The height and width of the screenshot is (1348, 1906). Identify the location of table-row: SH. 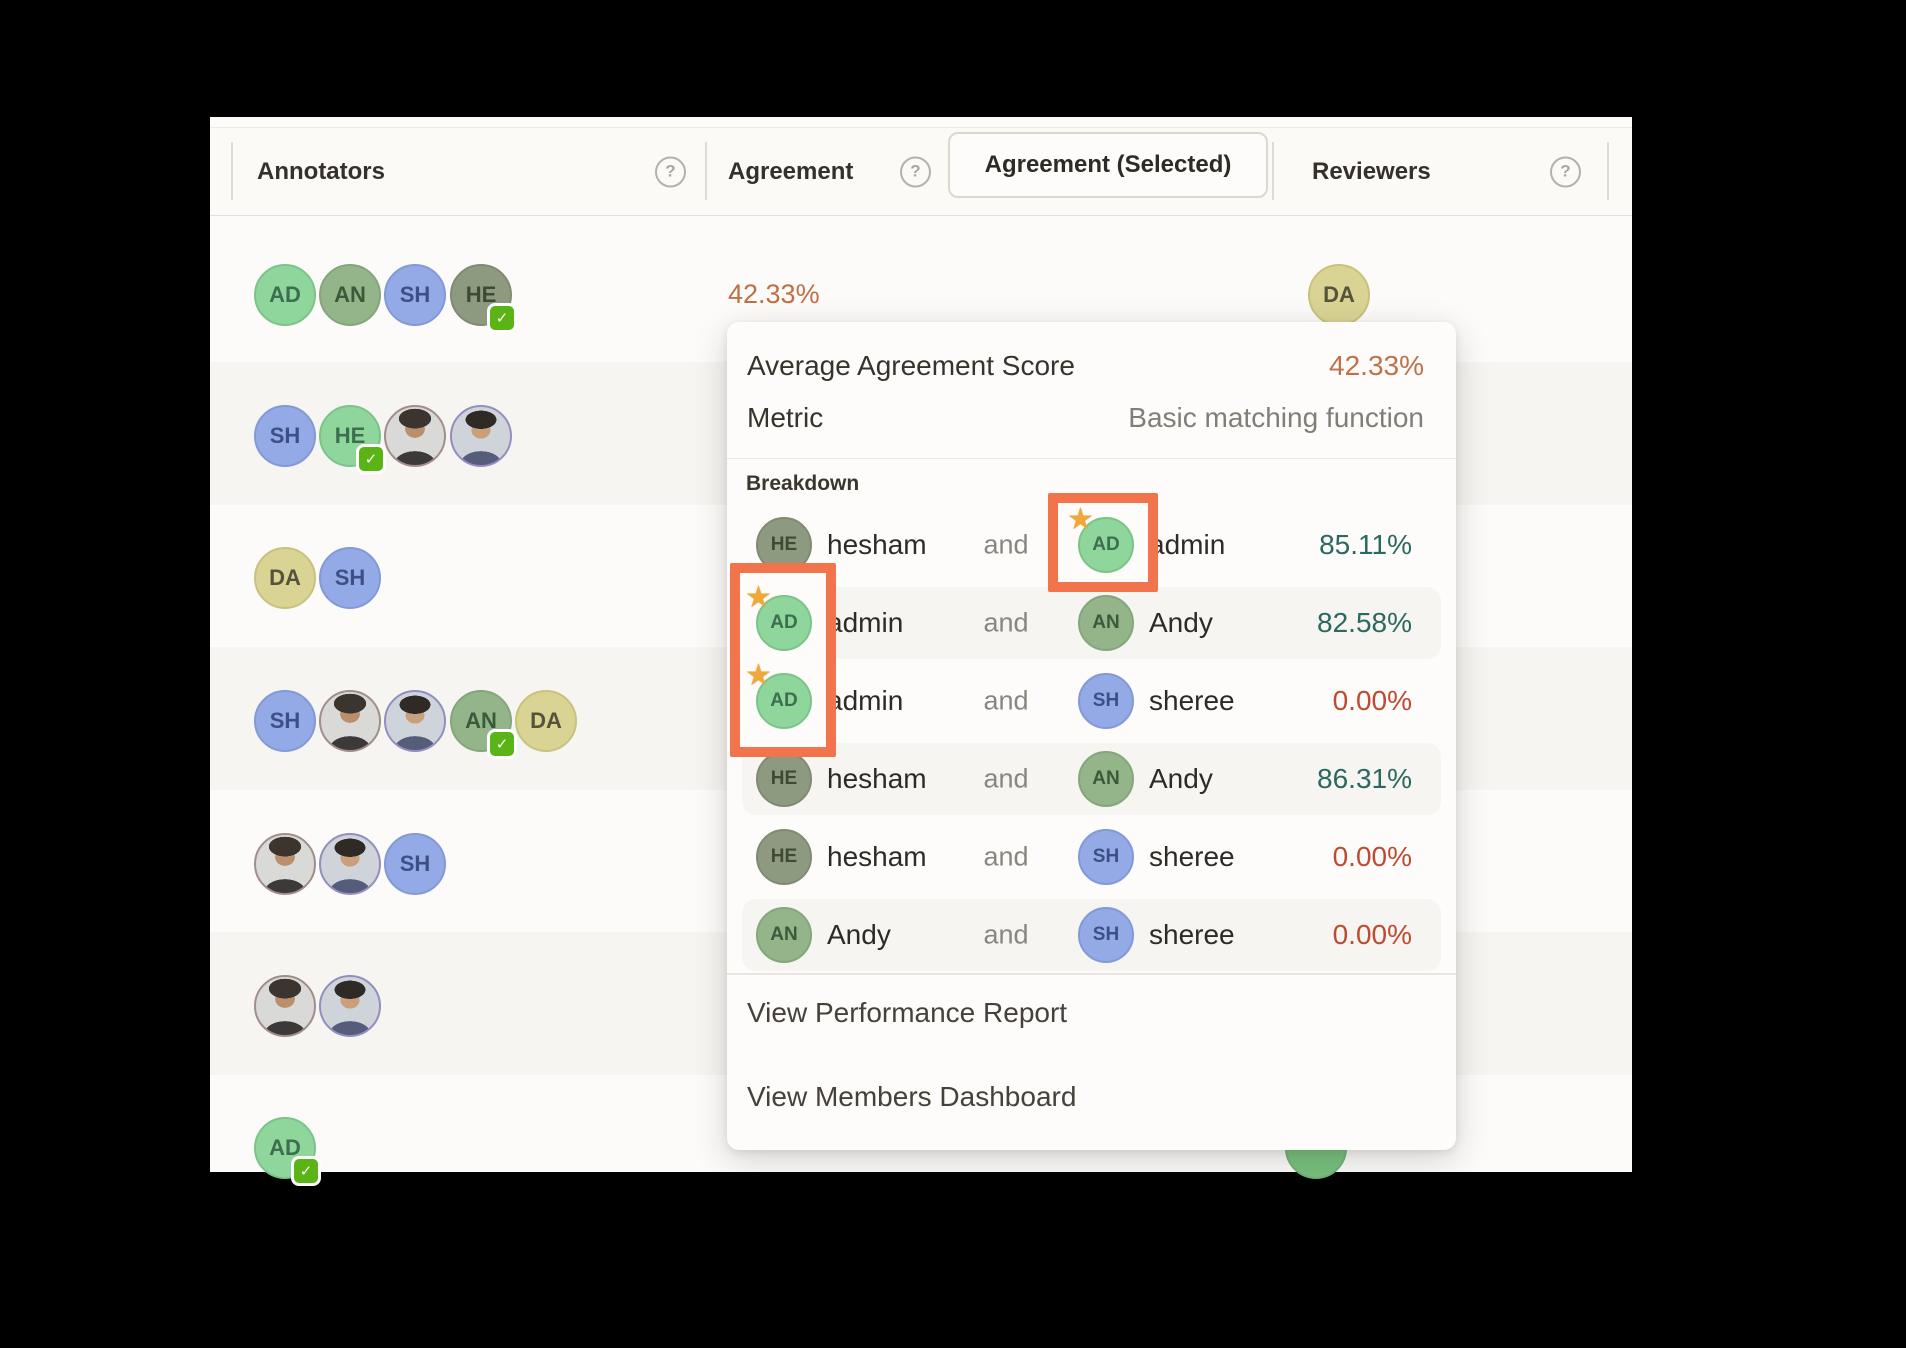
(921, 861).